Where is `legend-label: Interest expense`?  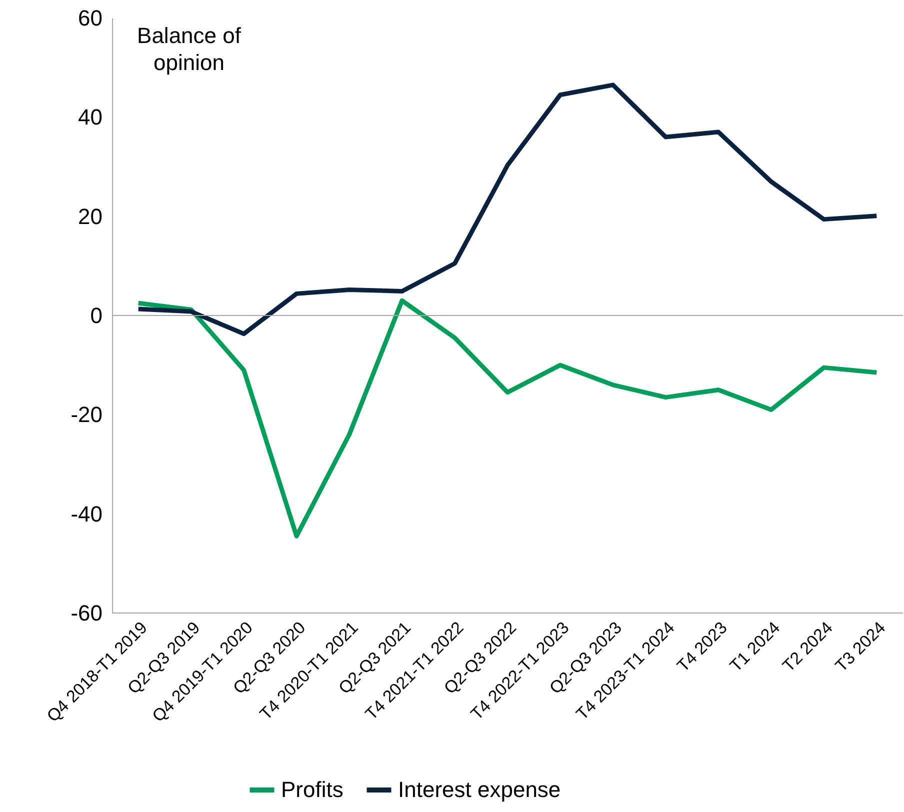 legend-label: Interest expense is located at coordinates (479, 789).